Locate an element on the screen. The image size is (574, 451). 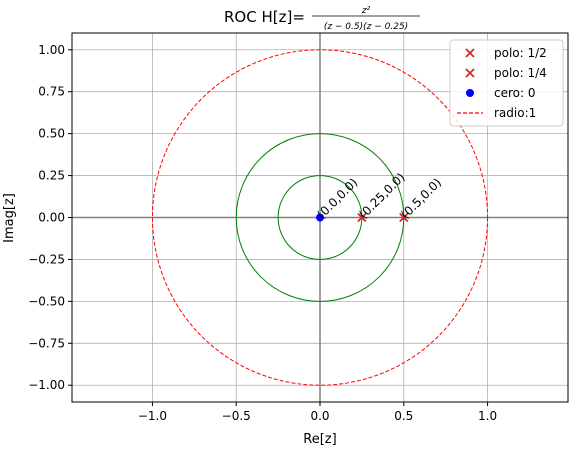
y-tick-label: −0.50 is located at coordinates (46, 301).